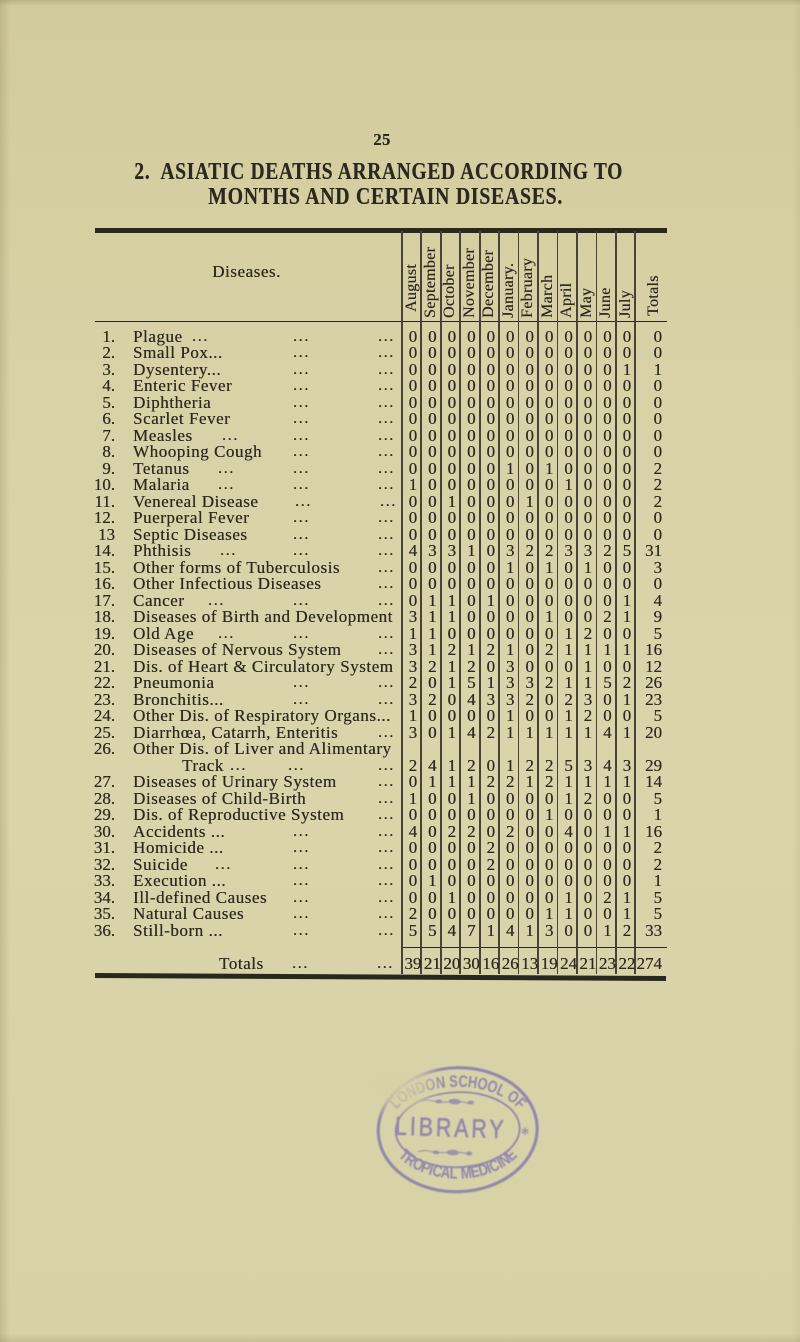 The height and width of the screenshot is (1342, 800). Describe the element at coordinates (483, 1085) in the screenshot. I see `svg-text: O` at that location.